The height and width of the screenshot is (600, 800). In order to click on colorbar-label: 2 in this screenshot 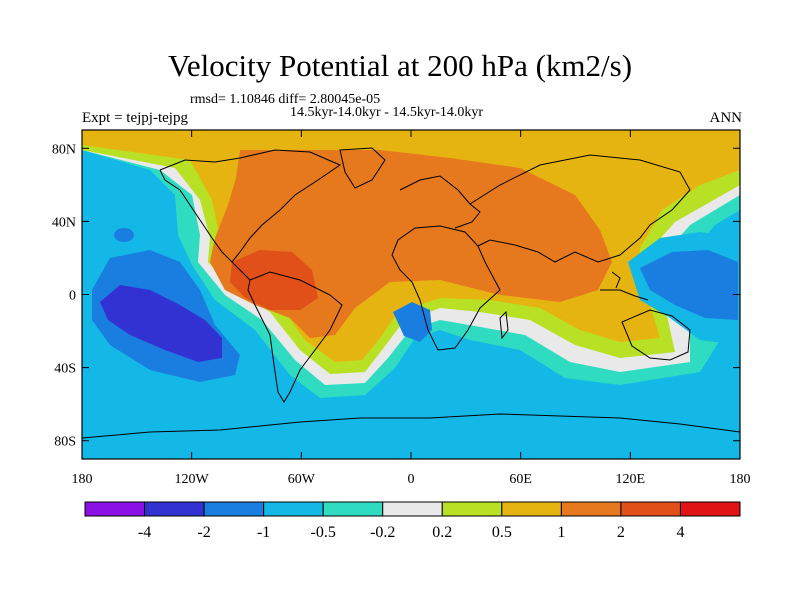, I will do `click(621, 532)`.